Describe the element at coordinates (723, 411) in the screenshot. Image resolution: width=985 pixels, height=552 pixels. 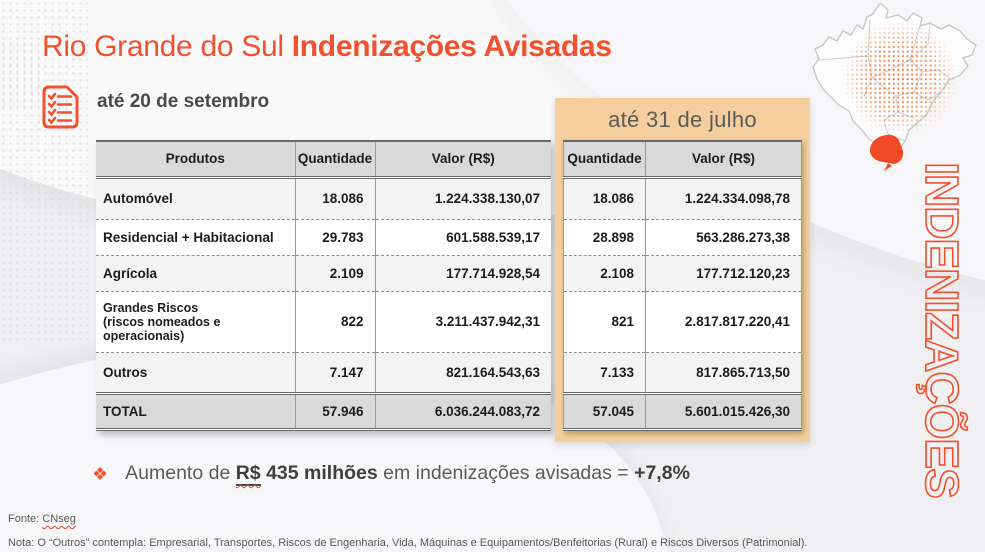
I see `total-valor: 5.601.015.426,30` at that location.